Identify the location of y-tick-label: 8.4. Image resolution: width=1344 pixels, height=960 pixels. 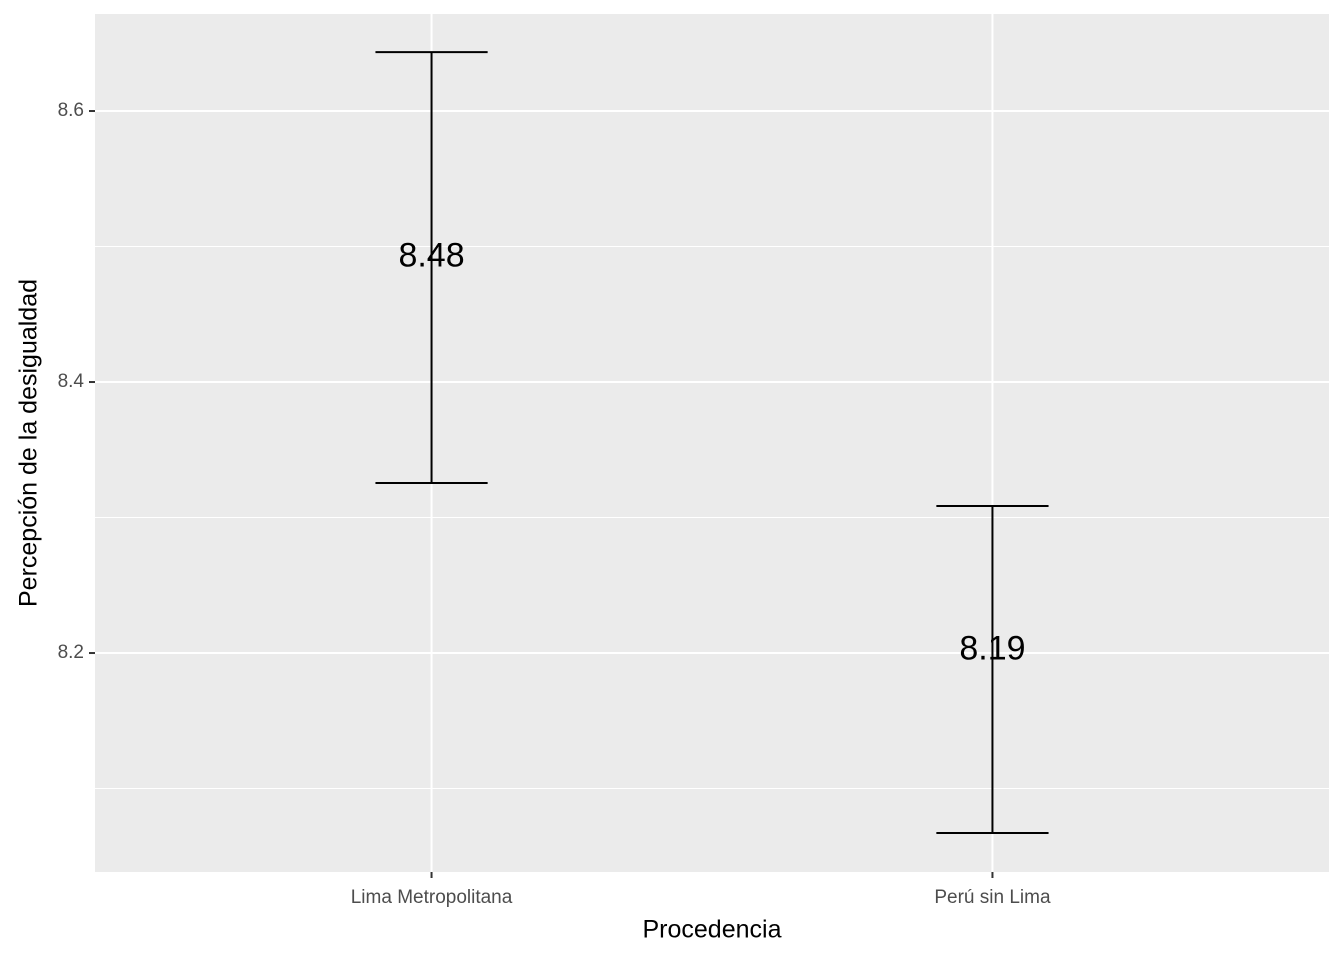
(71, 381).